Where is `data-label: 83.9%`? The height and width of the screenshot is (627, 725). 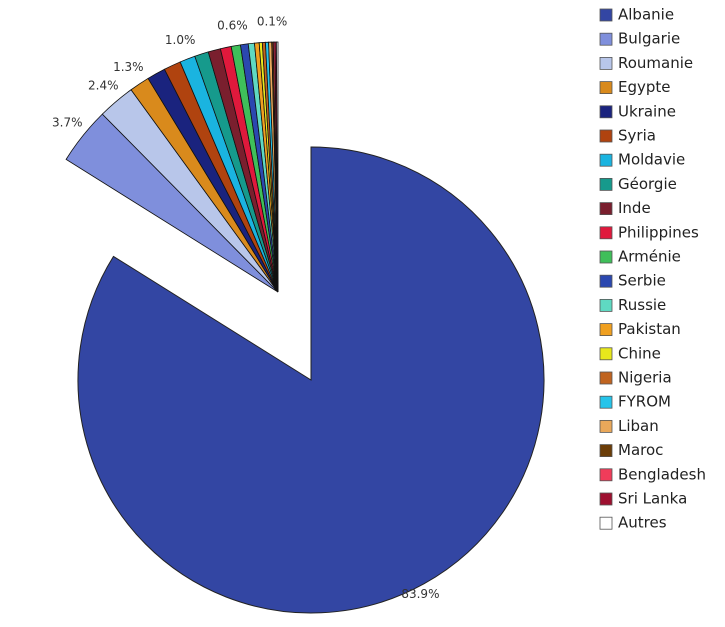 data-label: 83.9% is located at coordinates (420, 594).